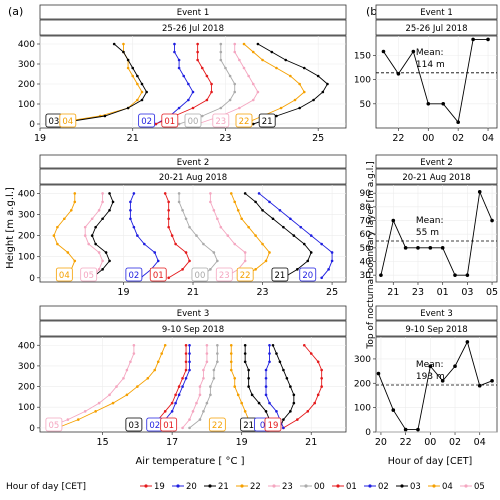 This screenshot has width=500, height=500. What do you see at coordinates (26, 388) in the screenshot?
I see `y-tick-label: 200` at bounding box center [26, 388].